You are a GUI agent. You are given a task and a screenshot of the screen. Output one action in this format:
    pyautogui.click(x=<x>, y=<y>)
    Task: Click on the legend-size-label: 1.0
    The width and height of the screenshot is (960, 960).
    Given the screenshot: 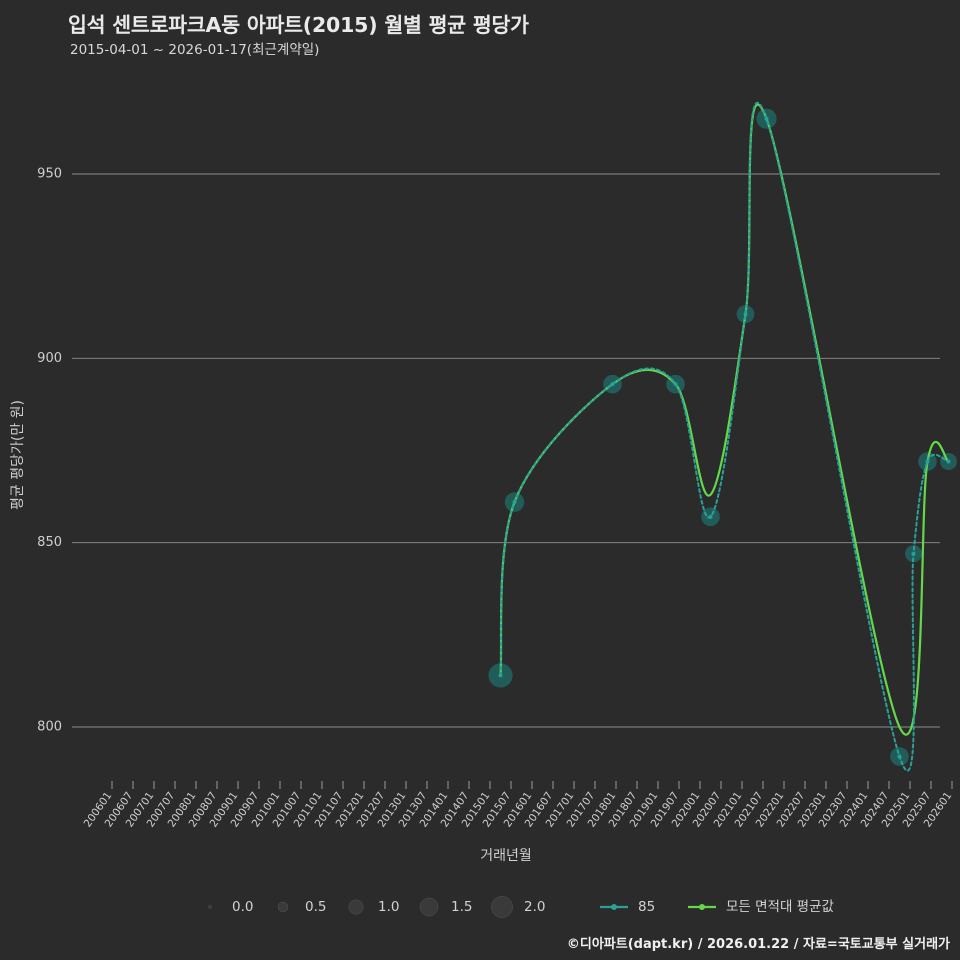 What is the action you would take?
    pyautogui.click(x=388, y=907)
    